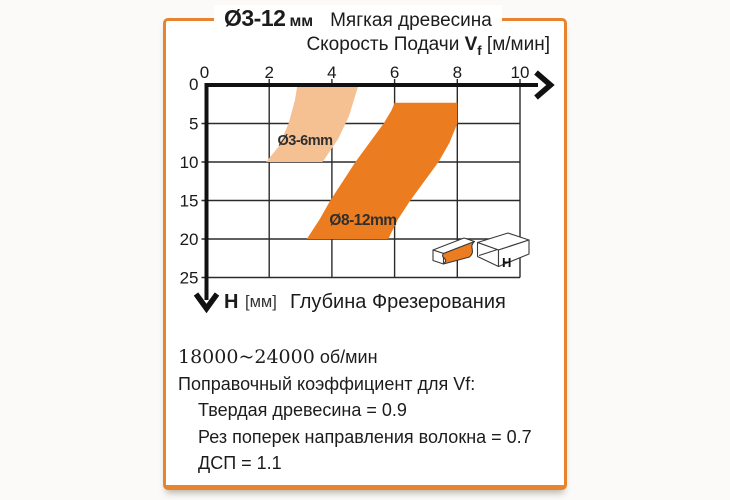 The image size is (730, 500). I want to click on coefficient-line-crossgrain: Рез поперек направления волокна = 0.7, so click(365, 436).